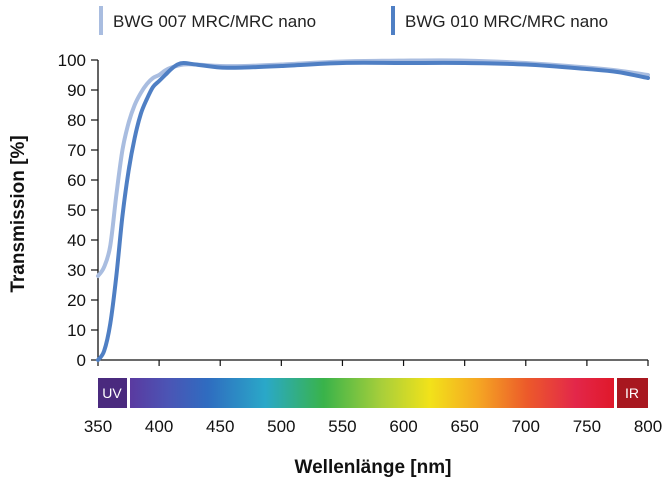  Describe the element at coordinates (76, 90) in the screenshot. I see `y-tick-label: 90` at that location.